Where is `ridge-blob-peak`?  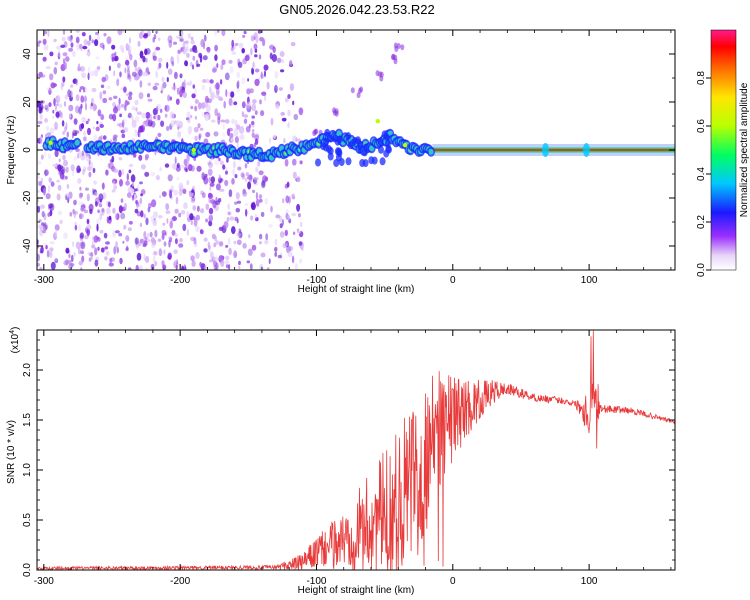 ridge-blob-peak is located at coordinates (194, 153).